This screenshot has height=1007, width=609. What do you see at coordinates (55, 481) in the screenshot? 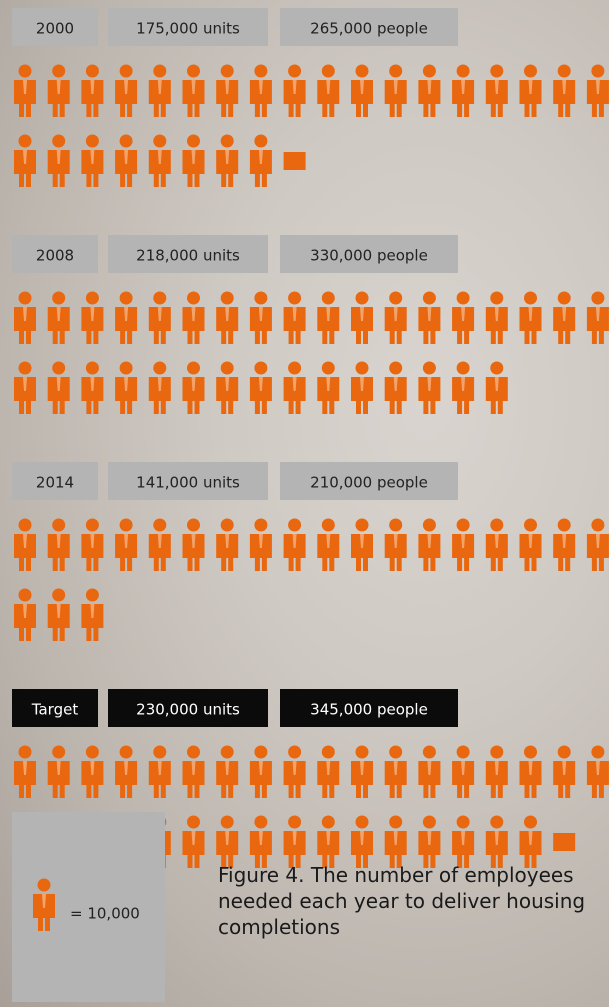
I see `year-box` at bounding box center [55, 481].